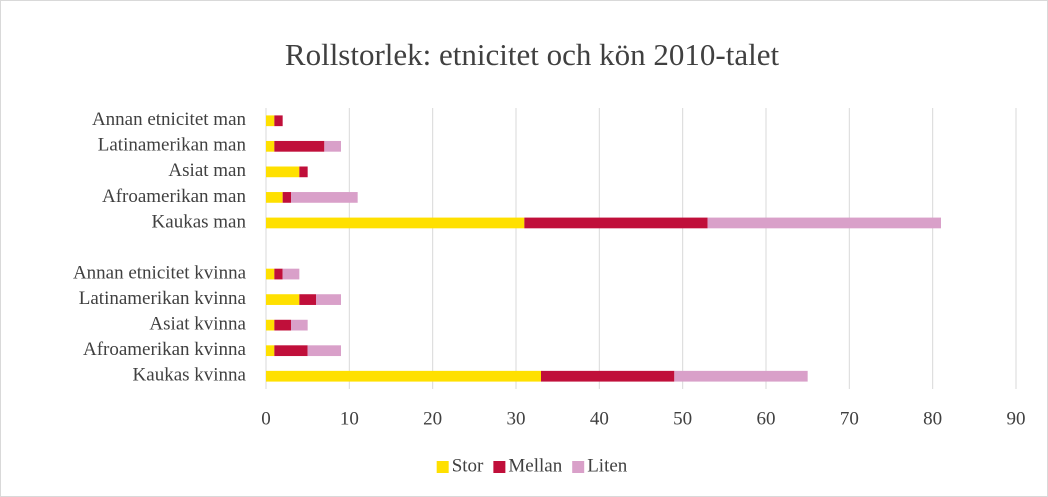 The width and height of the screenshot is (1048, 497). I want to click on y-tick-label: Asiat man, so click(207, 170).